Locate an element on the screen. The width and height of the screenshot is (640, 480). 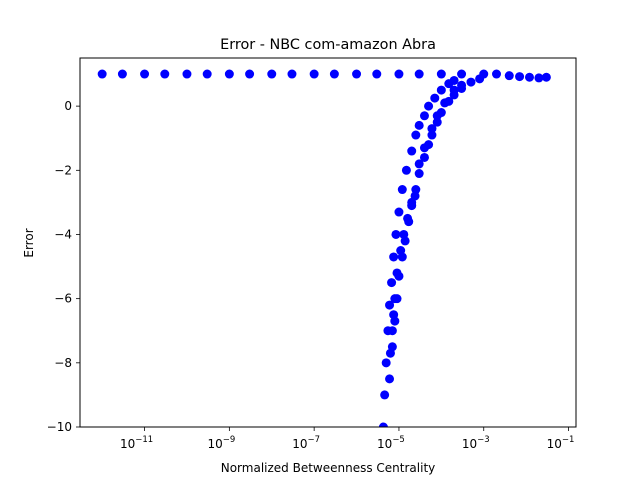
y-tick-label: −8 is located at coordinates (63, 363).